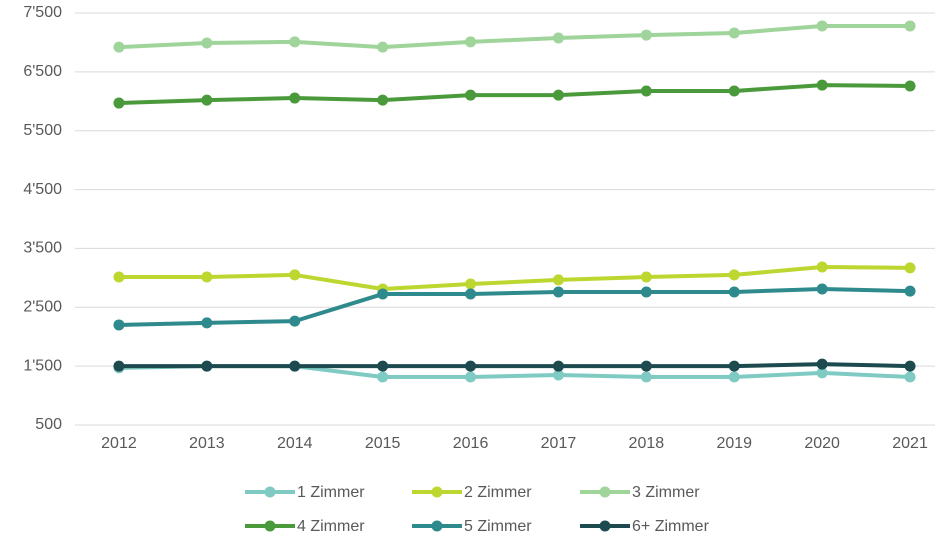 The height and width of the screenshot is (540, 945). I want to click on legend-label: 6+ Zimmer, so click(671, 526).